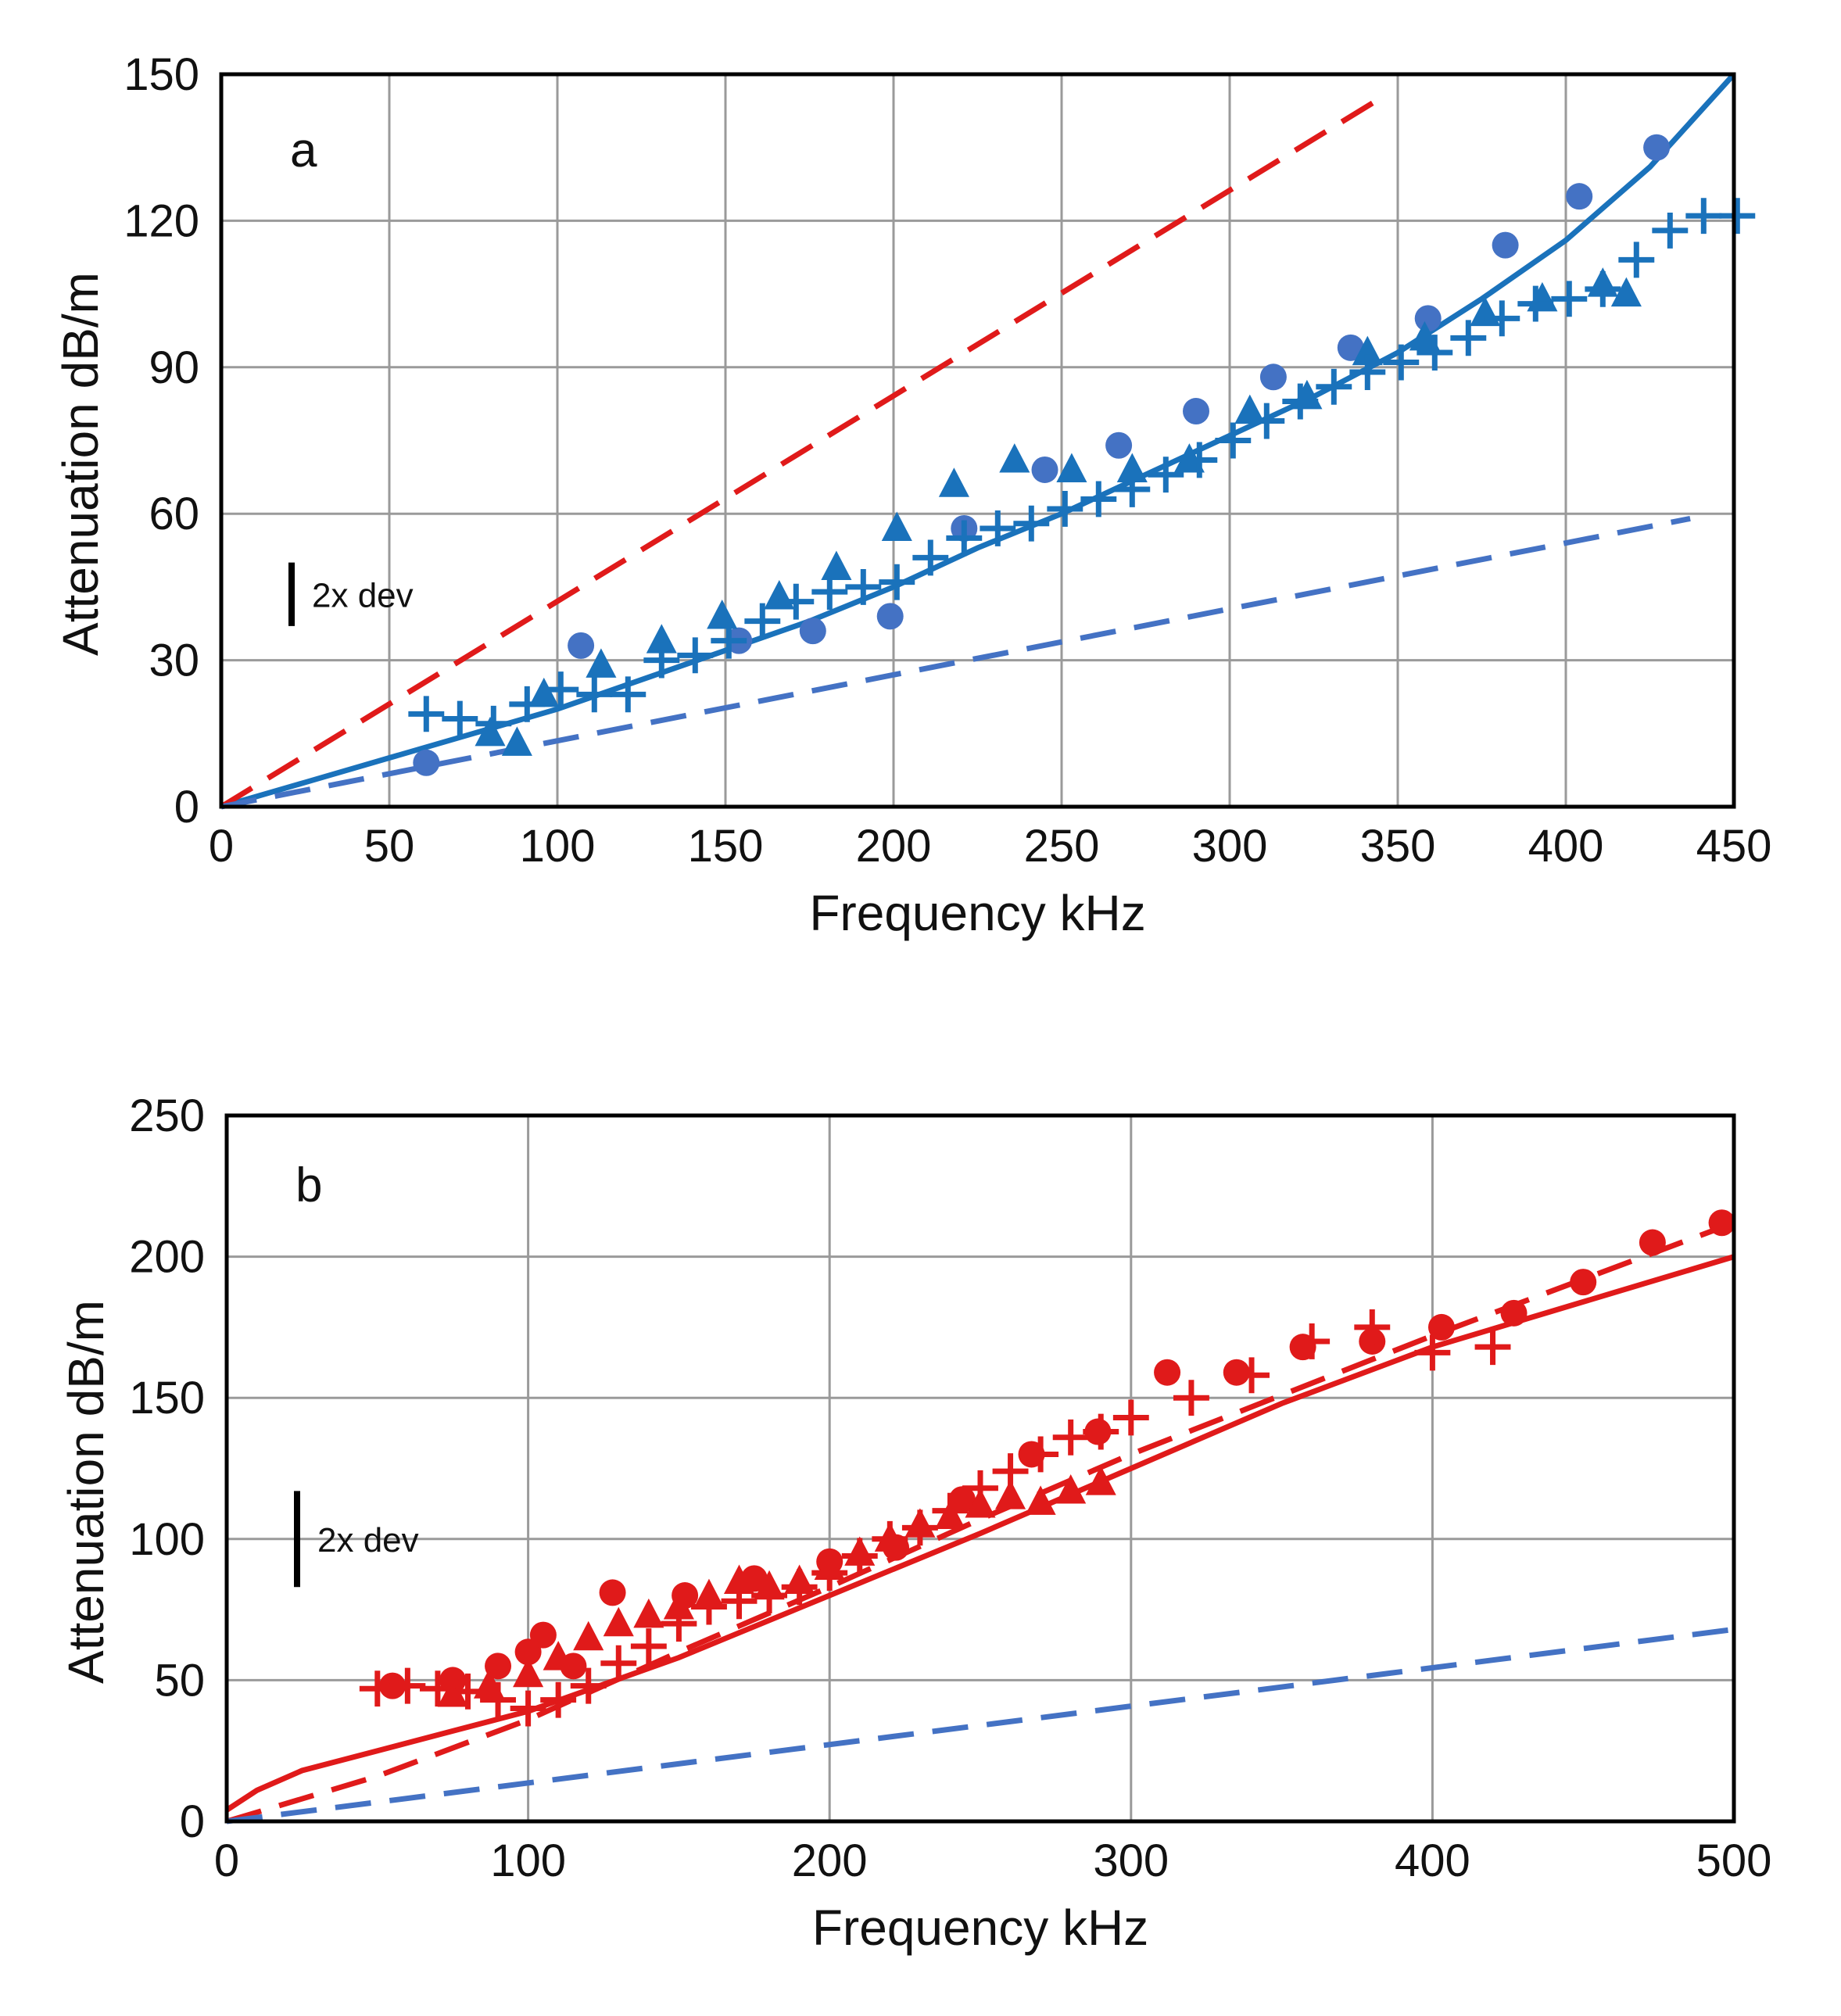 Image resolution: width=1841 pixels, height=2016 pixels. Describe the element at coordinates (167, 1398) in the screenshot. I see `y-tick-label: 150` at that location.